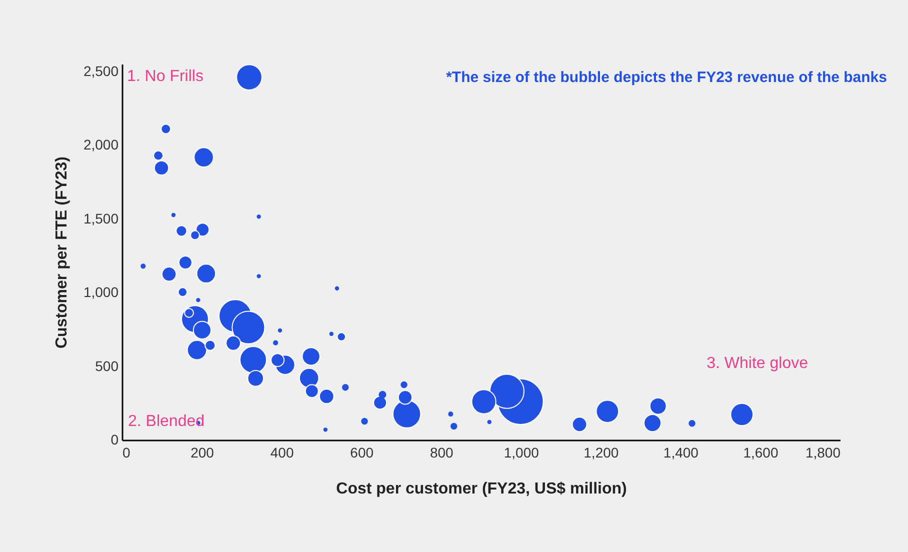 The width and height of the screenshot is (908, 552). What do you see at coordinates (61, 252) in the screenshot?
I see `y-axis-title: Customer per FTE (FY23)` at bounding box center [61, 252].